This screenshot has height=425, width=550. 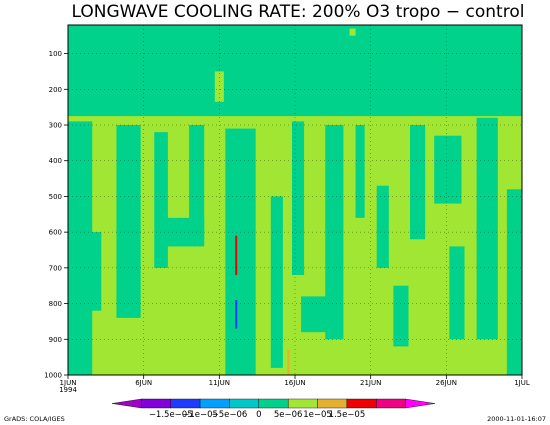 I want to click on y-tick-label: 100, so click(x=55, y=54).